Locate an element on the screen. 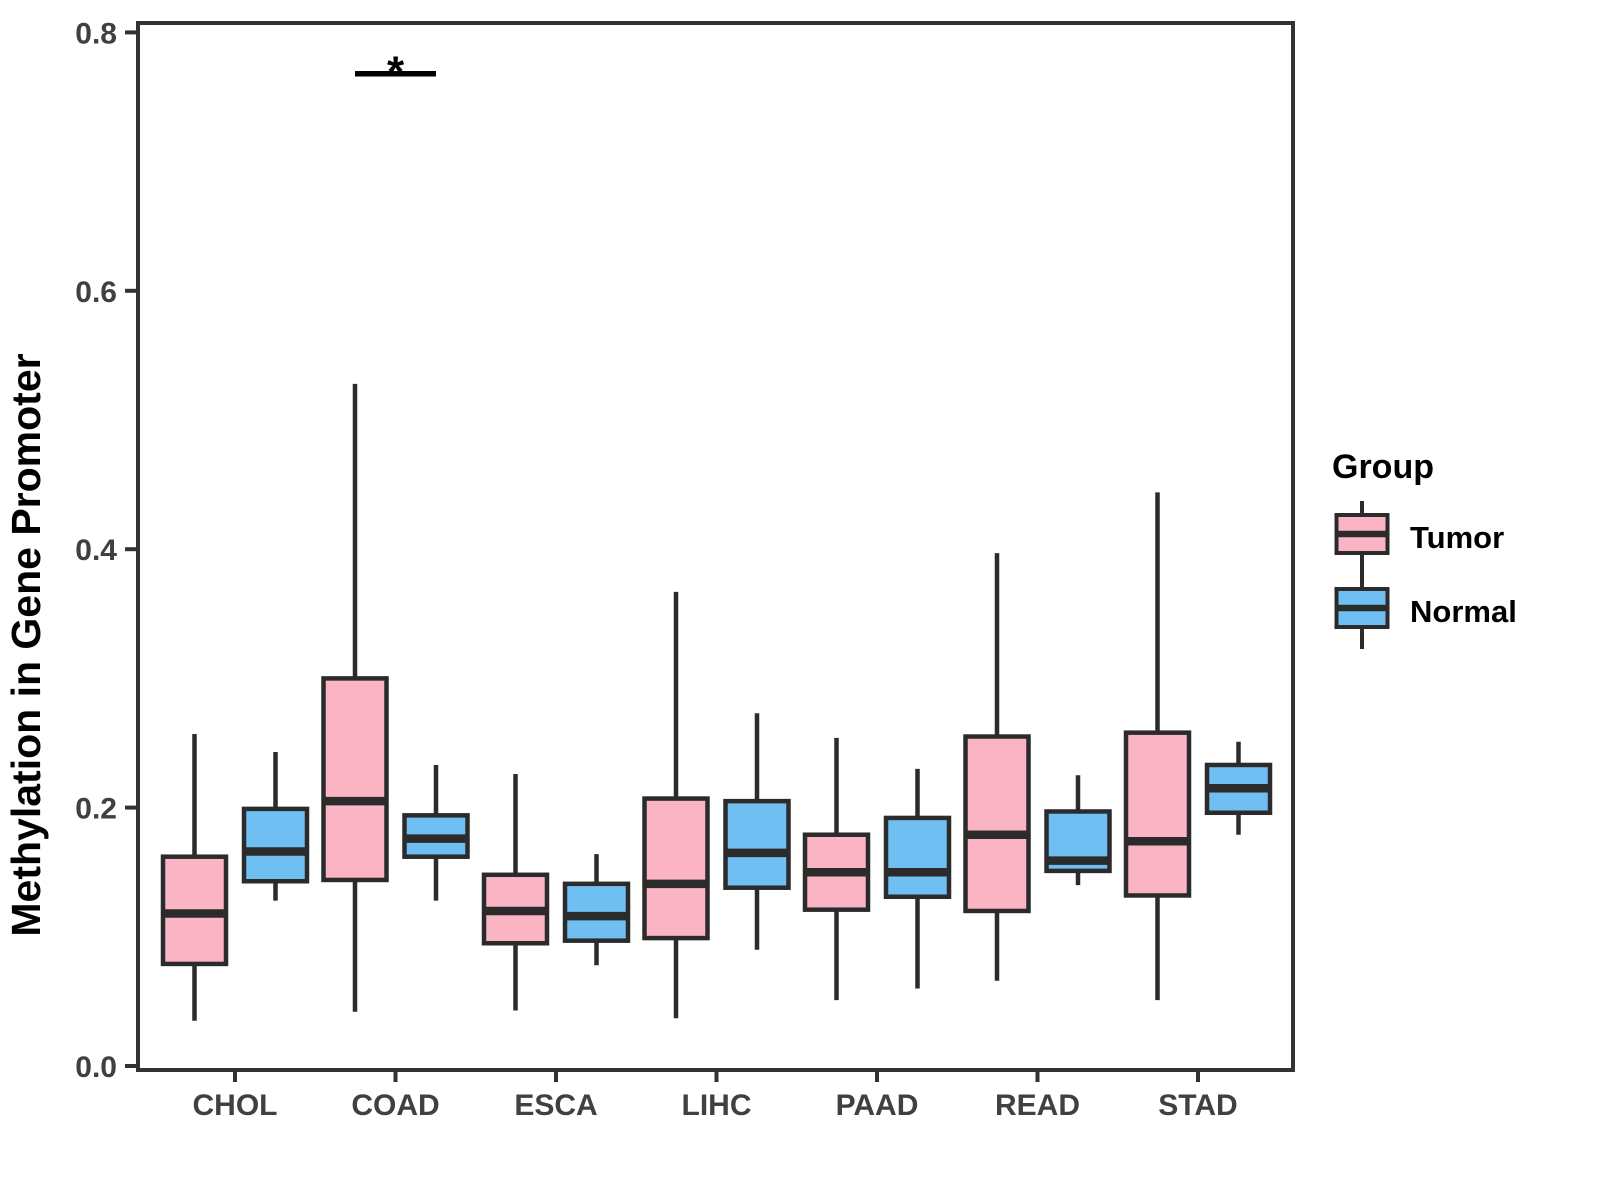  y-tick-label: 0.0 is located at coordinates (96, 1067).